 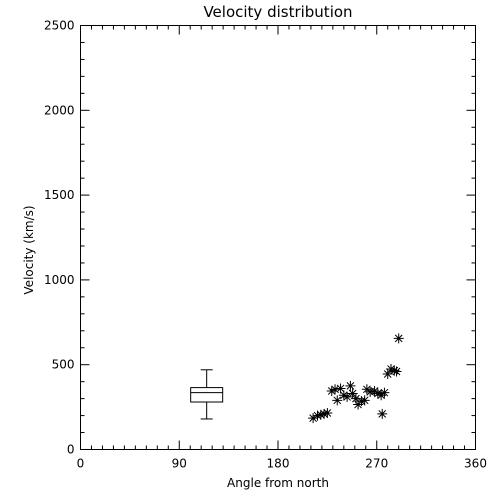 What do you see at coordinates (278, 483) in the screenshot?
I see `x-axis-label: Angle from north` at bounding box center [278, 483].